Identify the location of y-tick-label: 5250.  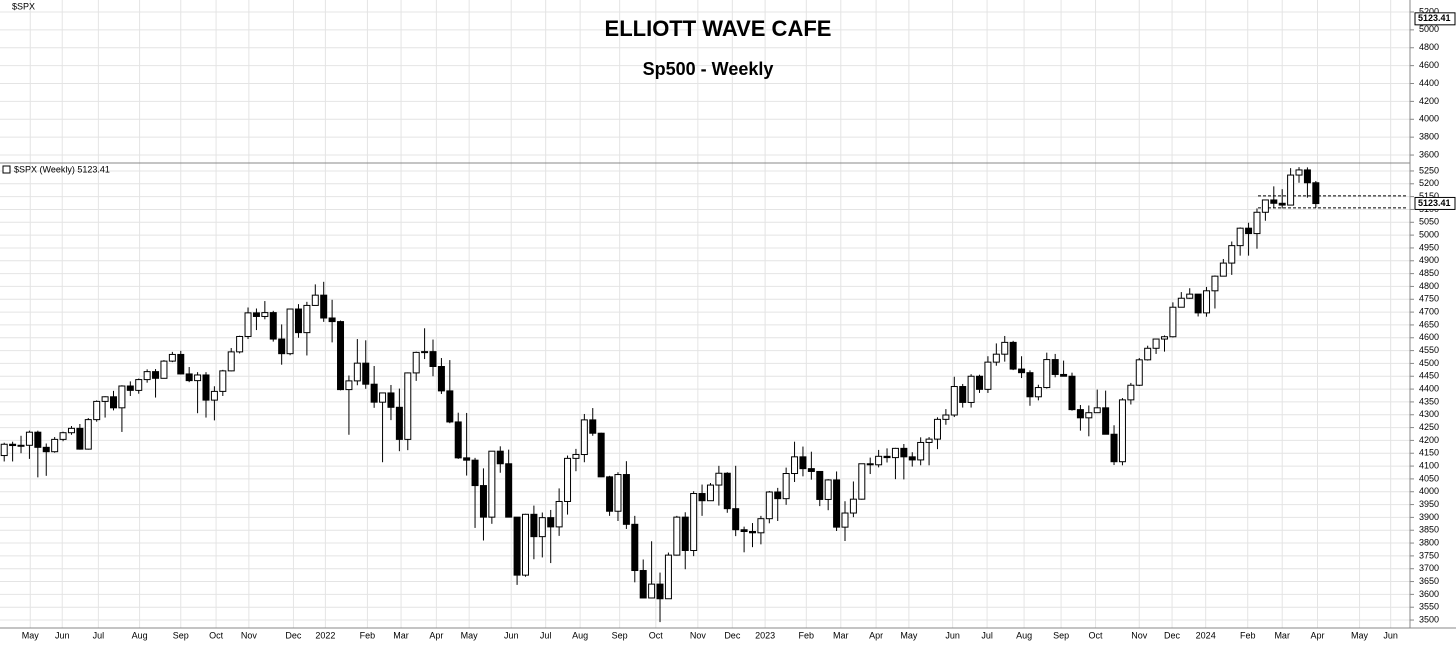
(1429, 170).